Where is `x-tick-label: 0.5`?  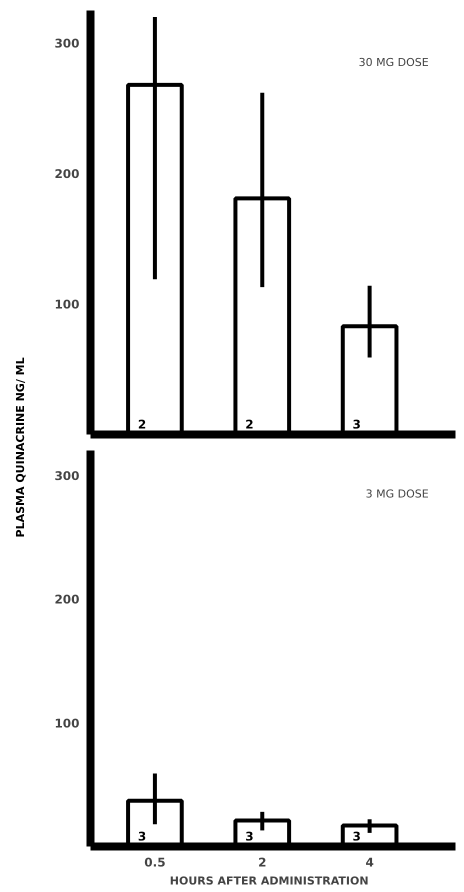 x-tick-label: 0.5 is located at coordinates (155, 863).